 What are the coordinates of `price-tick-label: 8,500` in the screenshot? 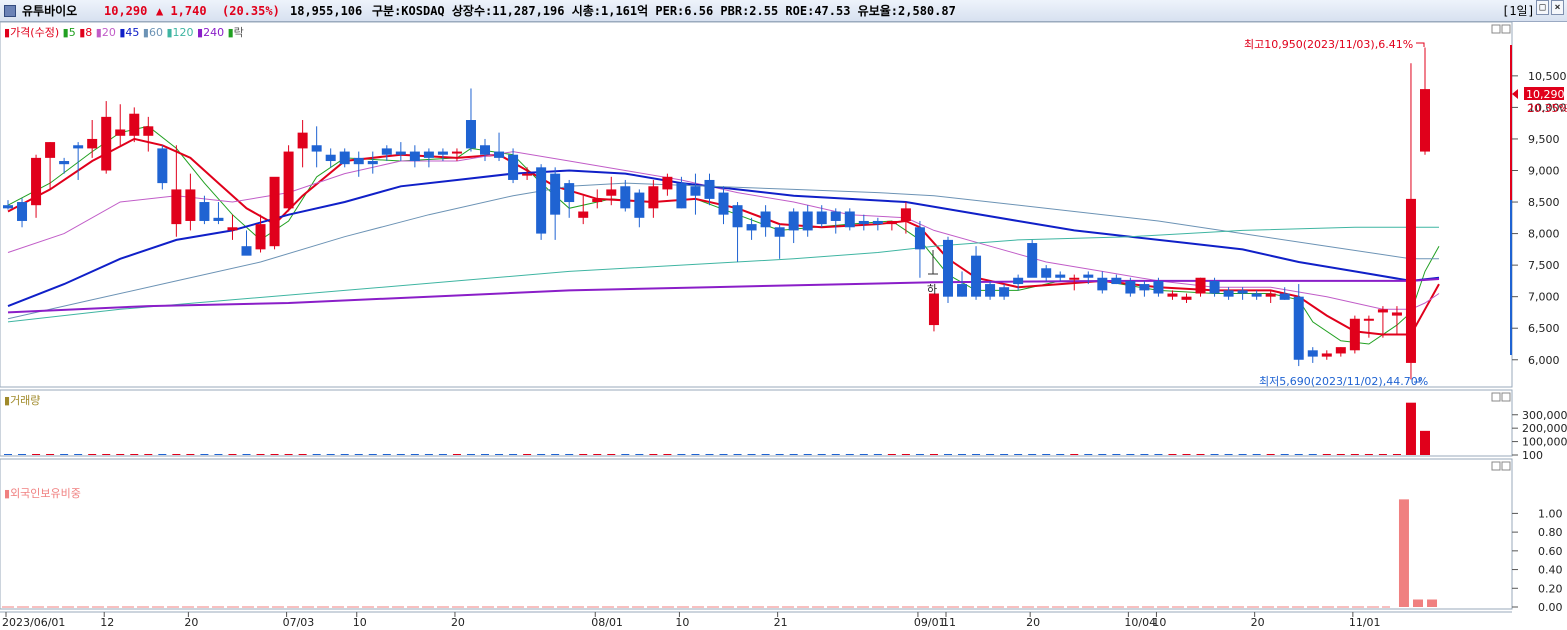 It's located at (1544, 202).